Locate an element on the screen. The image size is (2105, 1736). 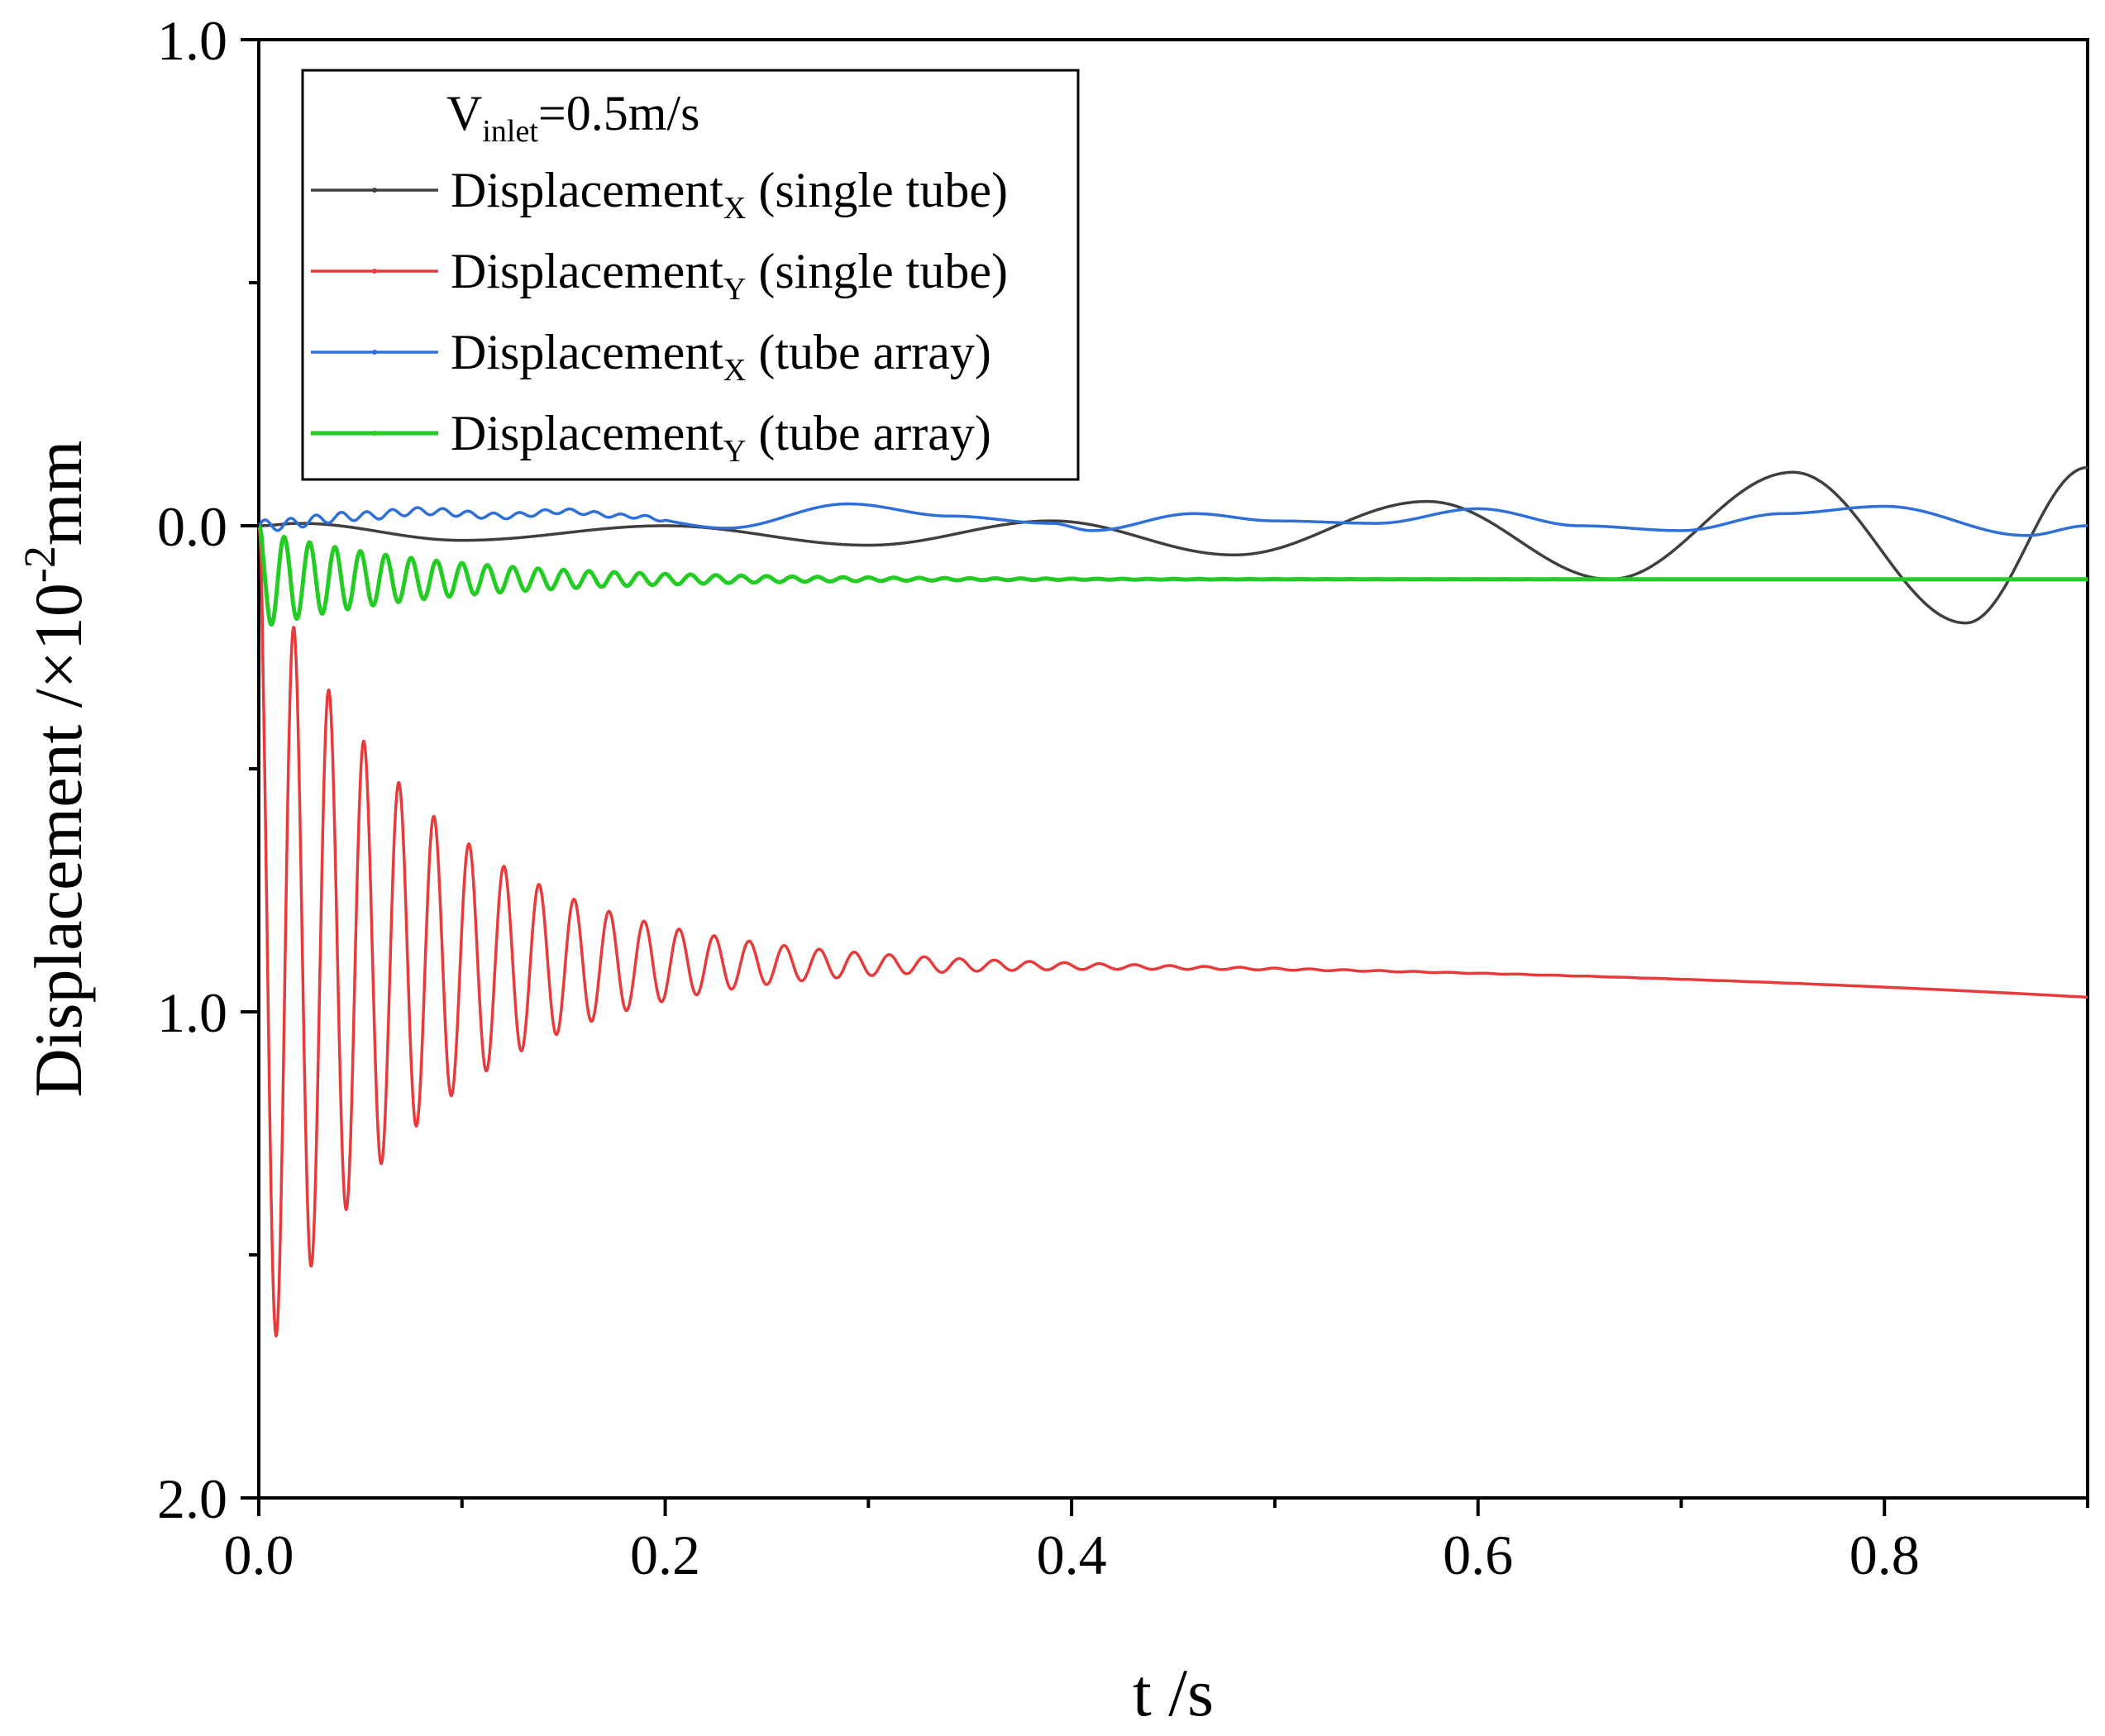
x-tick-label-4: 0.8 is located at coordinates (1885, 1555).